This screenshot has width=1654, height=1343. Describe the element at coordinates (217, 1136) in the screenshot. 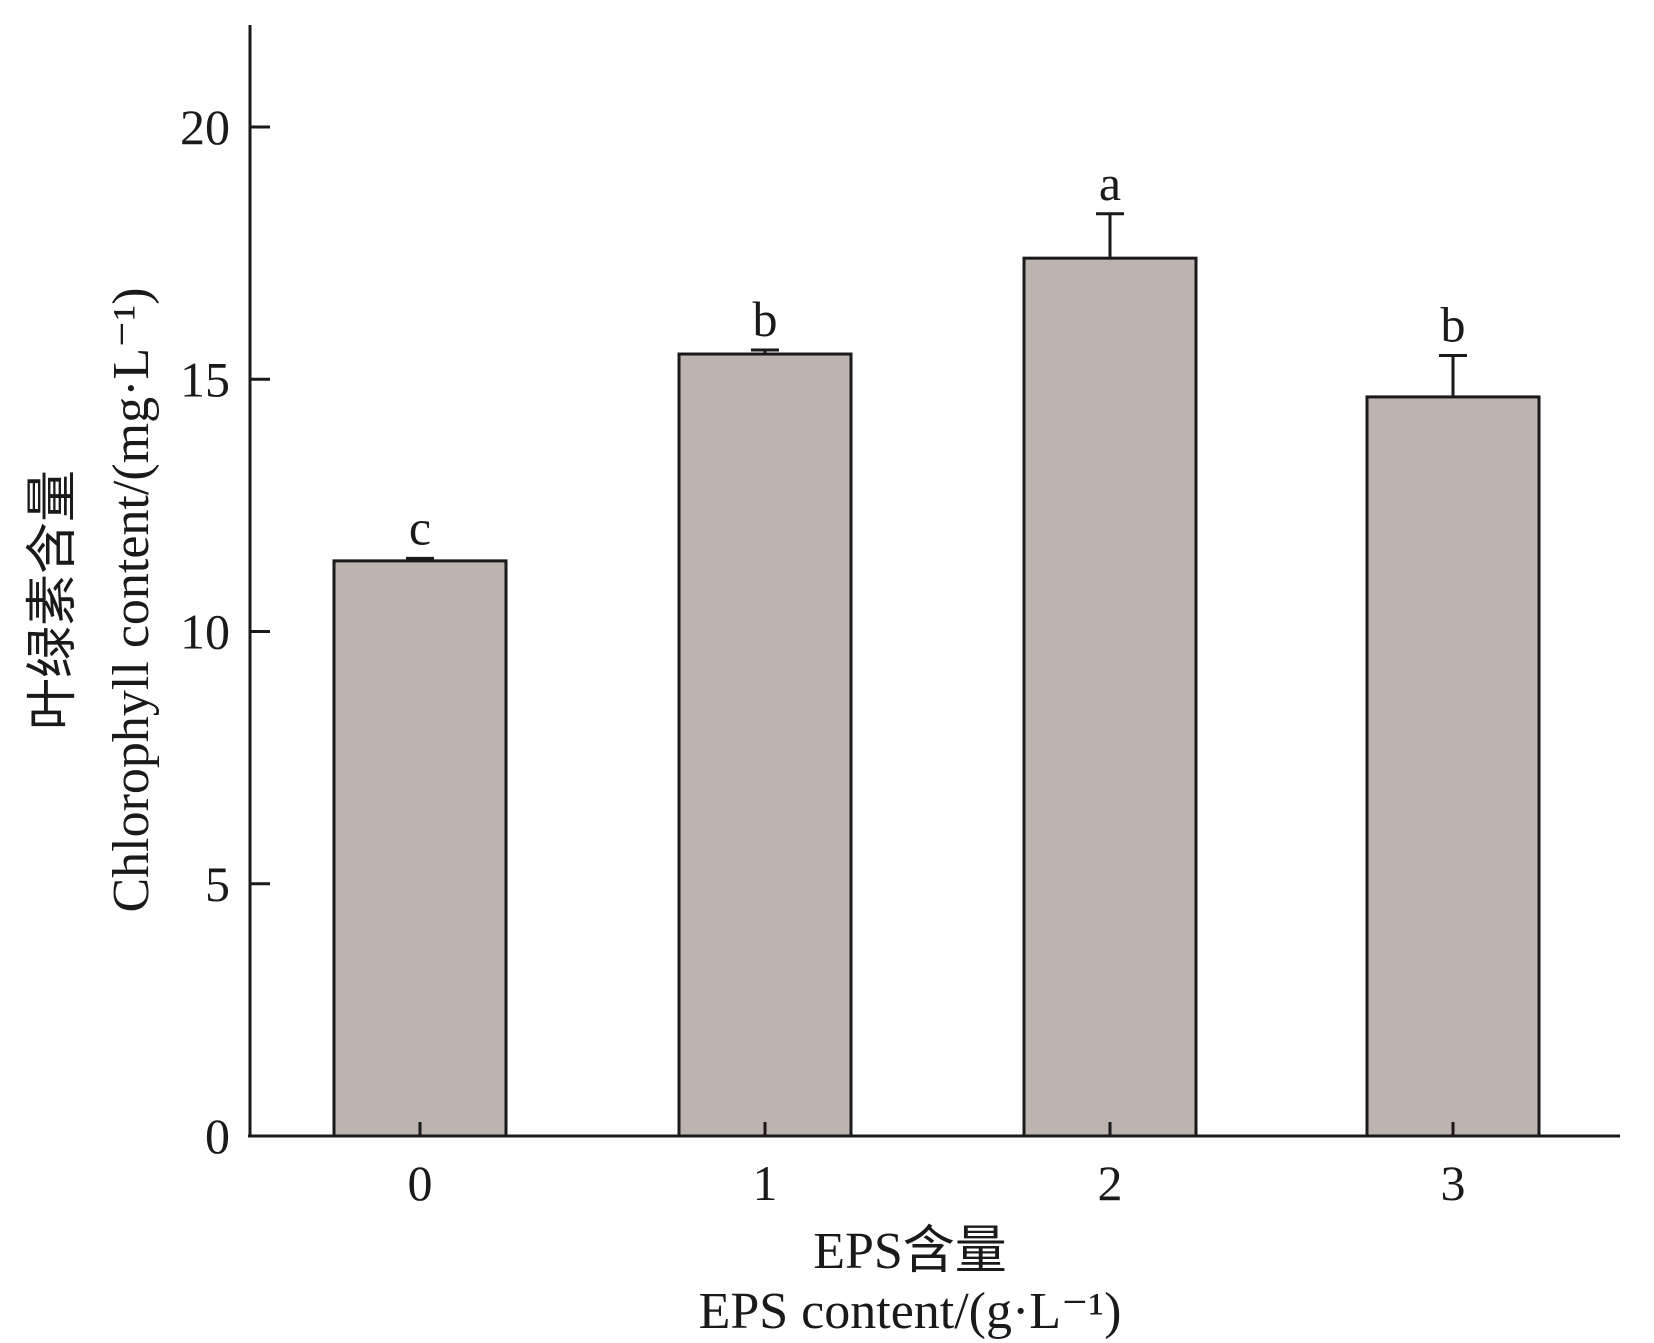

I see `y-tick-label-0: 0` at that location.